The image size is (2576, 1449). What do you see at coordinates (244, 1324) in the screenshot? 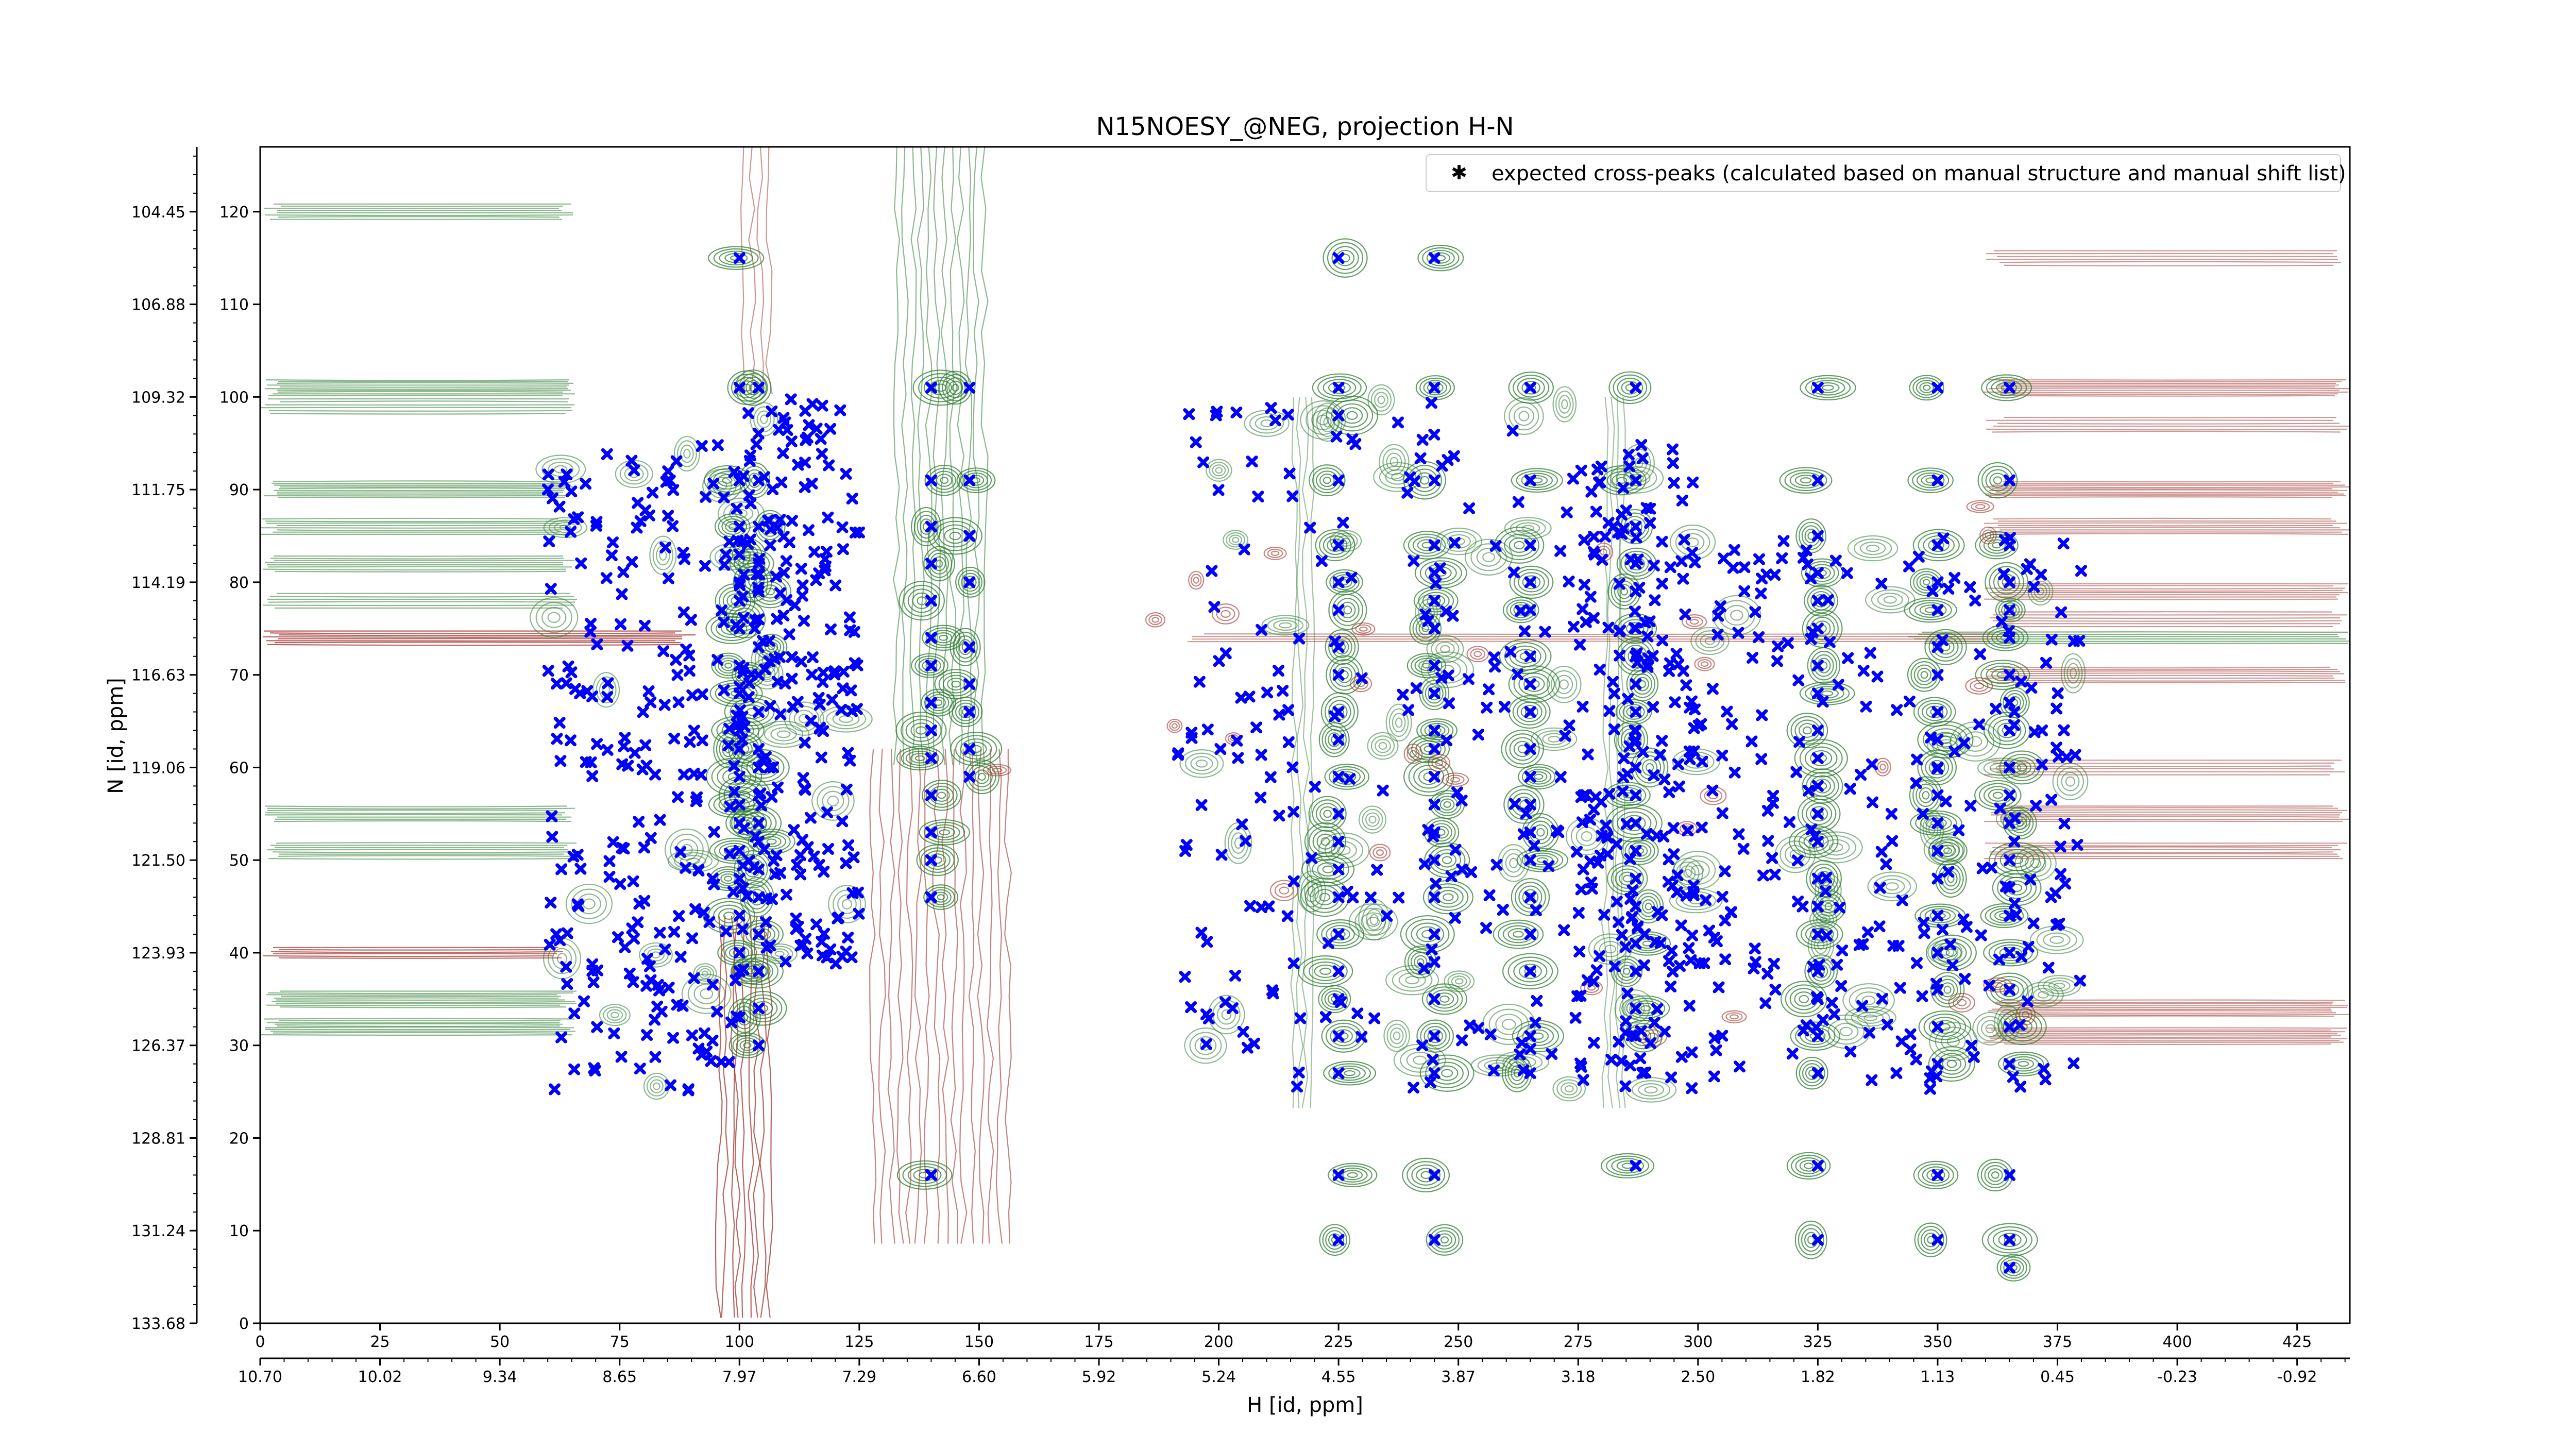
I see `y-tick-label: 0` at bounding box center [244, 1324].